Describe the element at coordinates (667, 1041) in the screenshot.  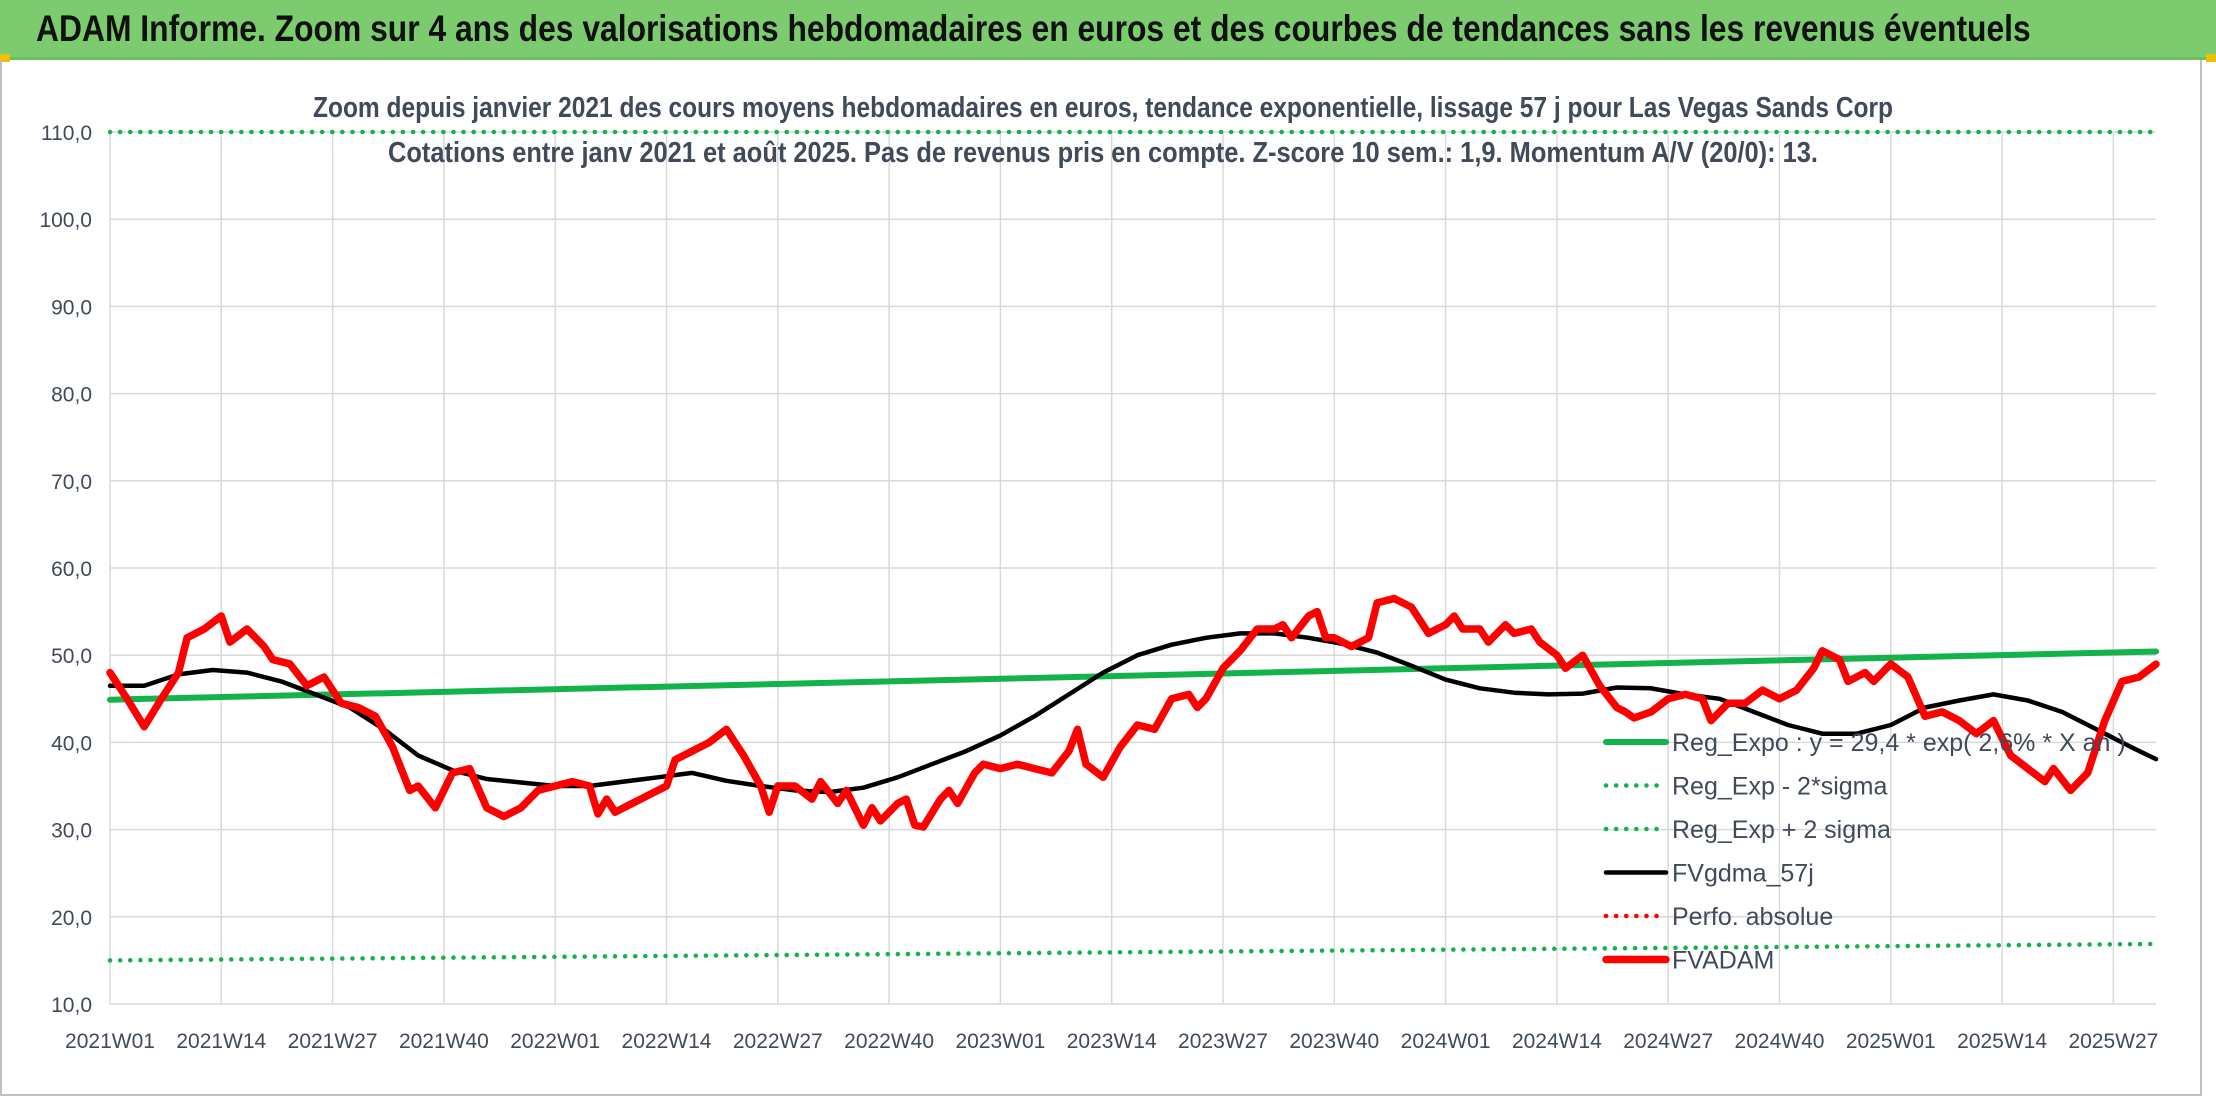
I see `x-tick-label: 2022W14` at that location.